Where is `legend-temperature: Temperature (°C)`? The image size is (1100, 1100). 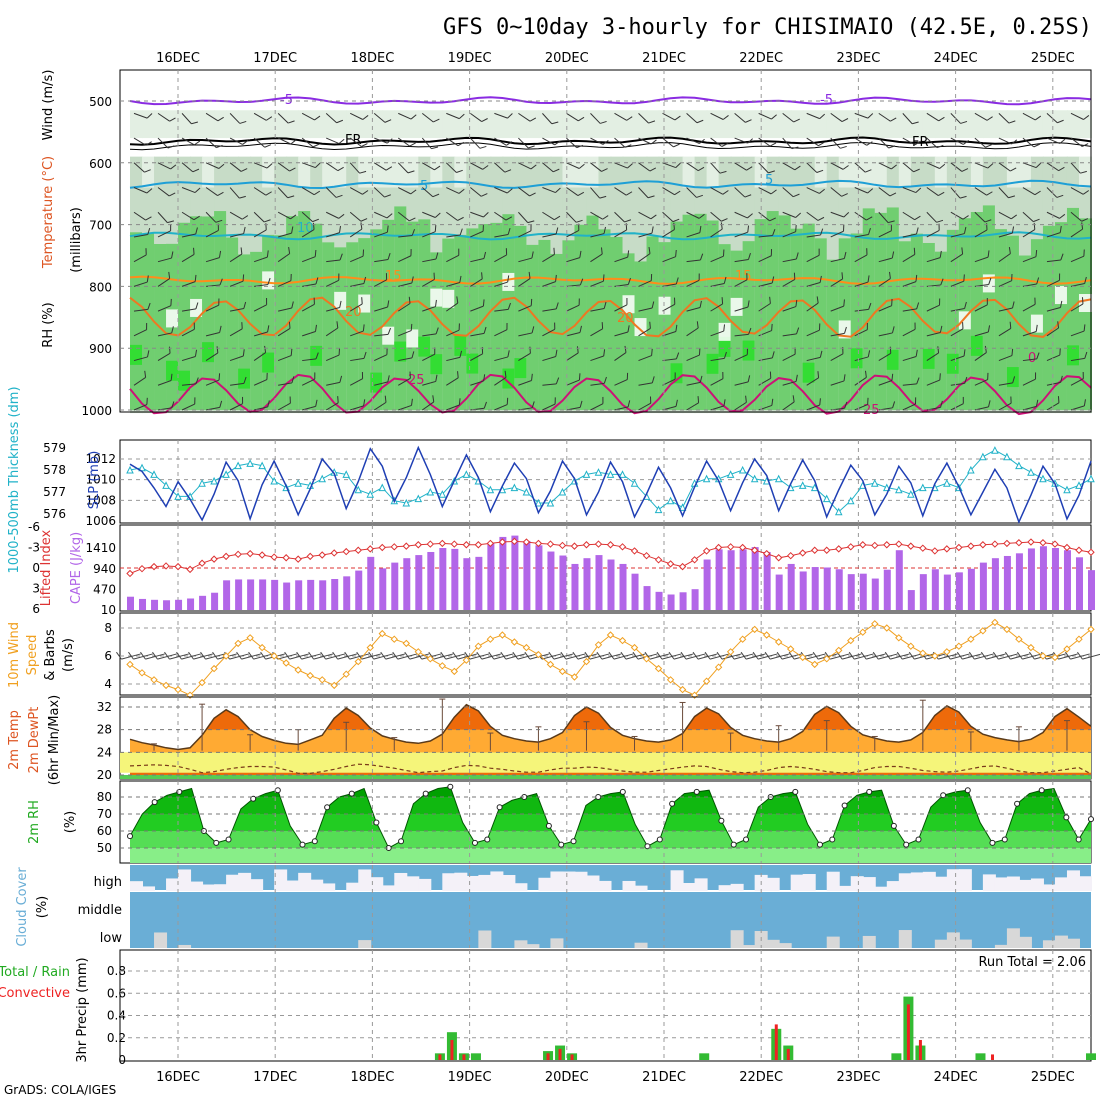
legend-temperature: Temperature (°C) is located at coordinates (48, 212).